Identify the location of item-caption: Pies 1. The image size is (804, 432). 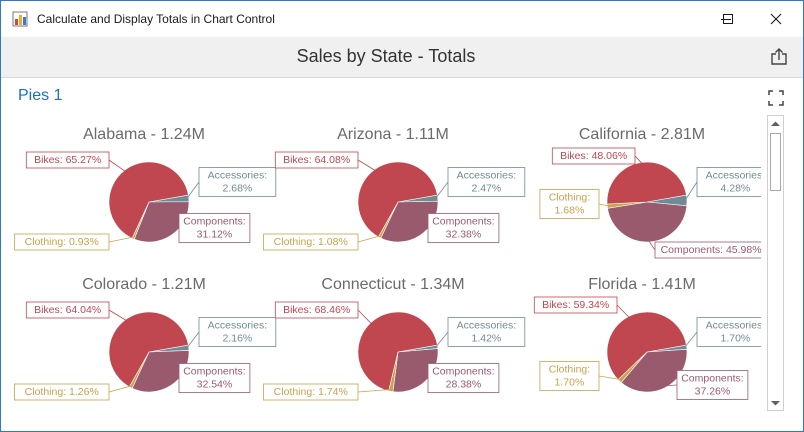
(40, 95).